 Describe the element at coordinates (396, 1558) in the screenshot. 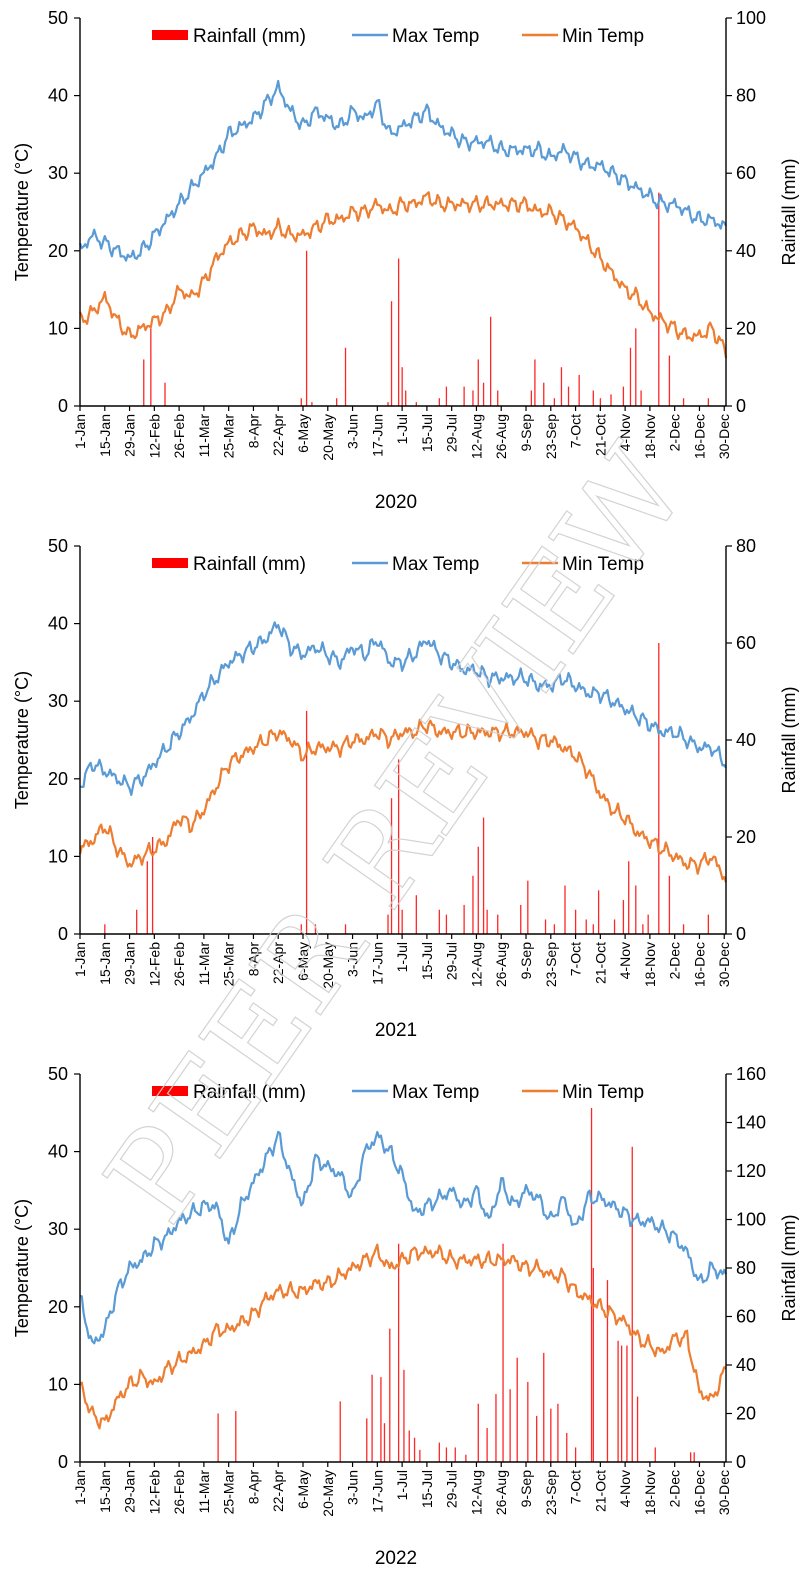

I see `chart-title: 2022` at that location.